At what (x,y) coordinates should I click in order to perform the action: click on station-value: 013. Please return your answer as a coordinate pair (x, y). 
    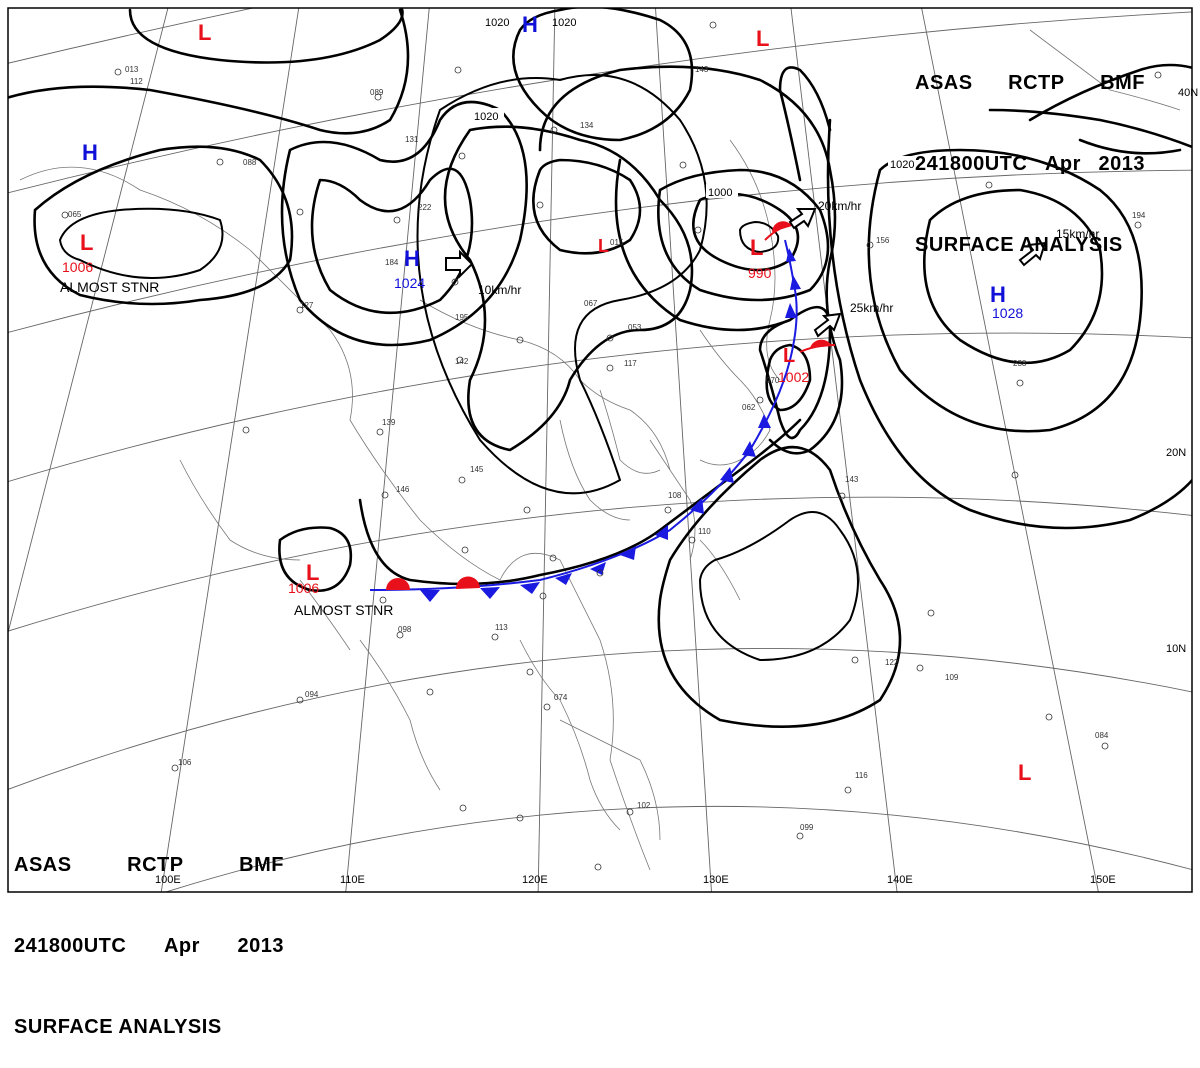
    Looking at the image, I should click on (132, 69).